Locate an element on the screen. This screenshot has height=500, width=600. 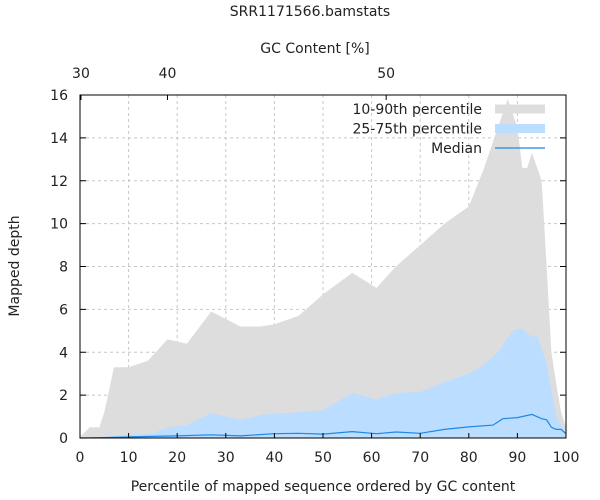
legend-label: 10-90th percentile is located at coordinates (417, 110).